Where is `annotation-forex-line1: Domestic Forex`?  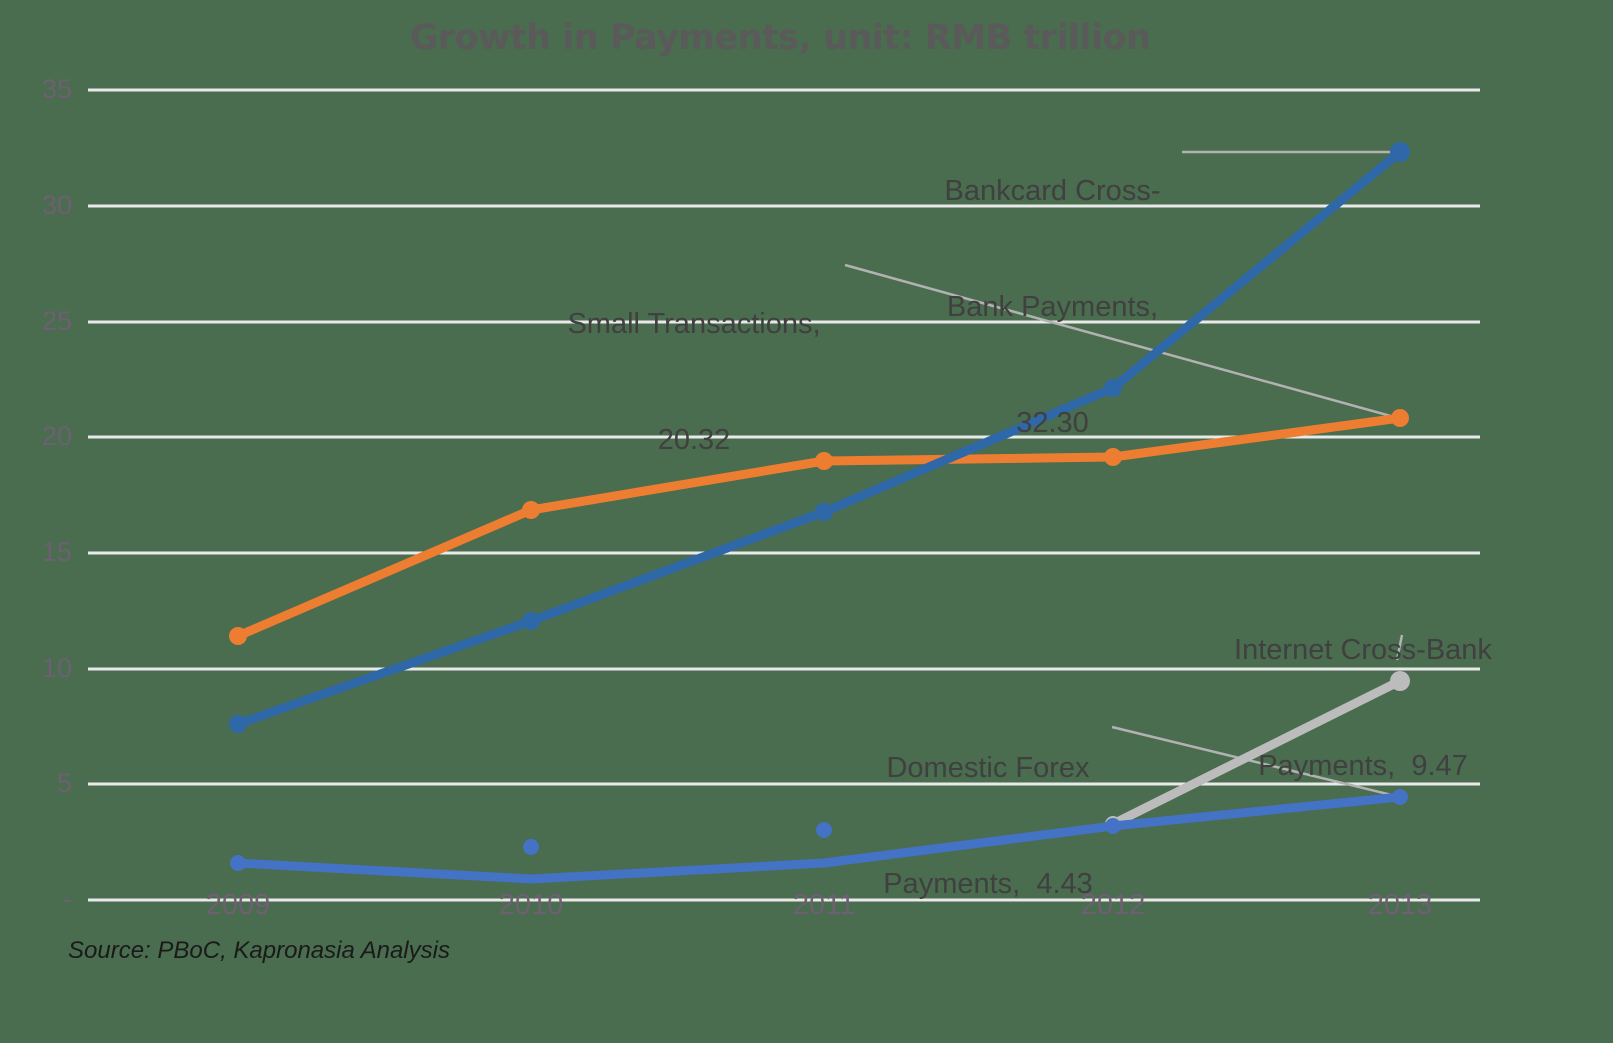
annotation-forex-line1: Domestic Forex is located at coordinates (988, 768).